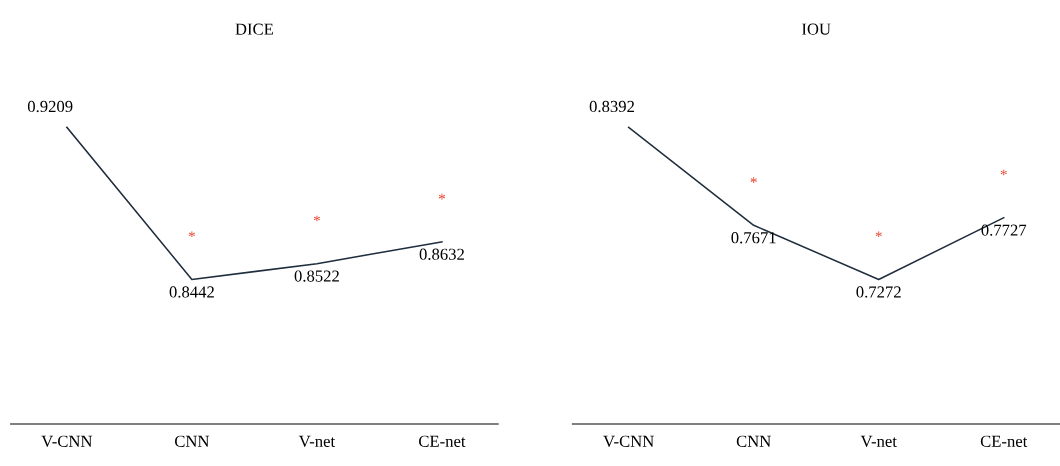  Describe the element at coordinates (816, 29) in the screenshot. I see `chart-title: IOU` at that location.